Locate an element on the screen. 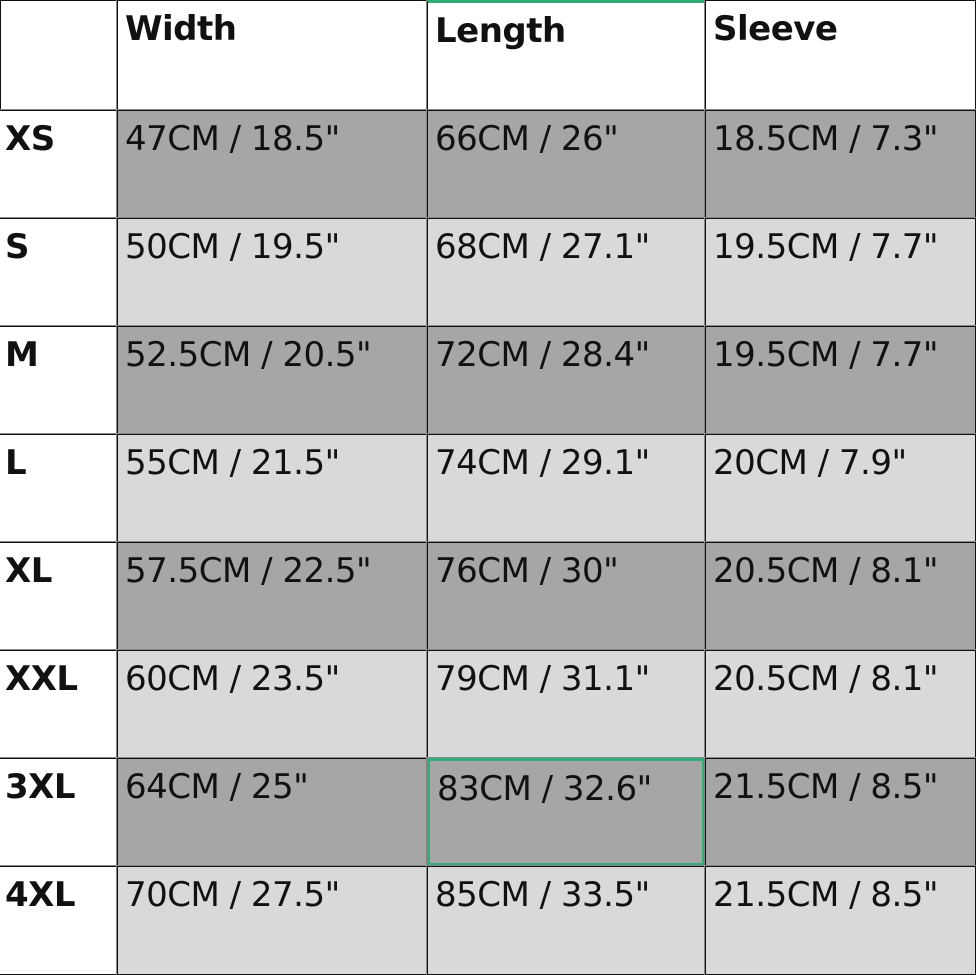 This screenshot has width=976, height=975. table-cell: 66CM / 26" is located at coordinates (566, 164).